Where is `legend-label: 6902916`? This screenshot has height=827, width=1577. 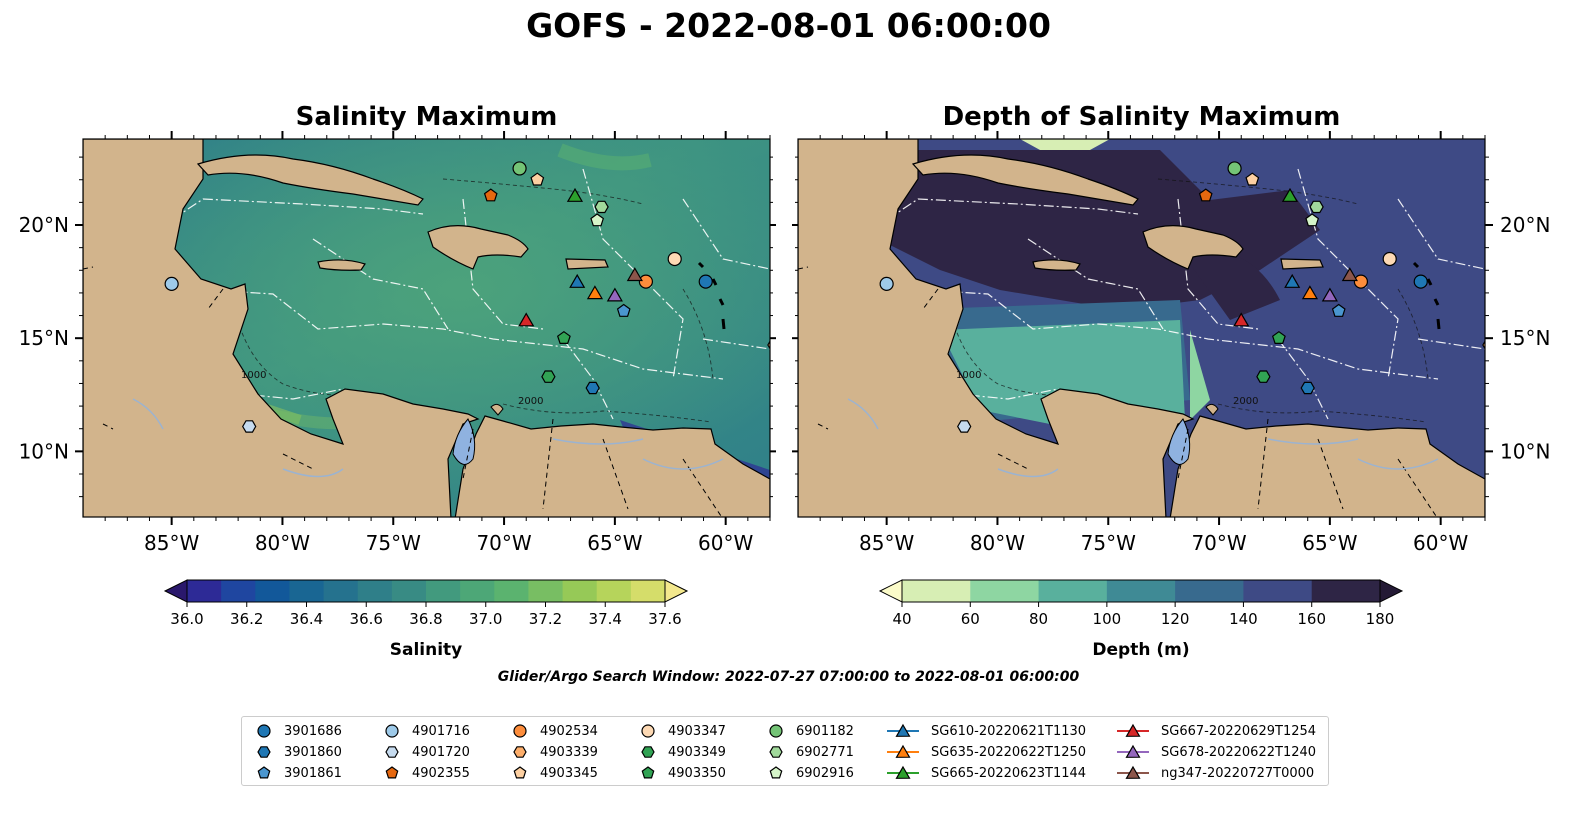
legend-label: 6902916 is located at coordinates (825, 773).